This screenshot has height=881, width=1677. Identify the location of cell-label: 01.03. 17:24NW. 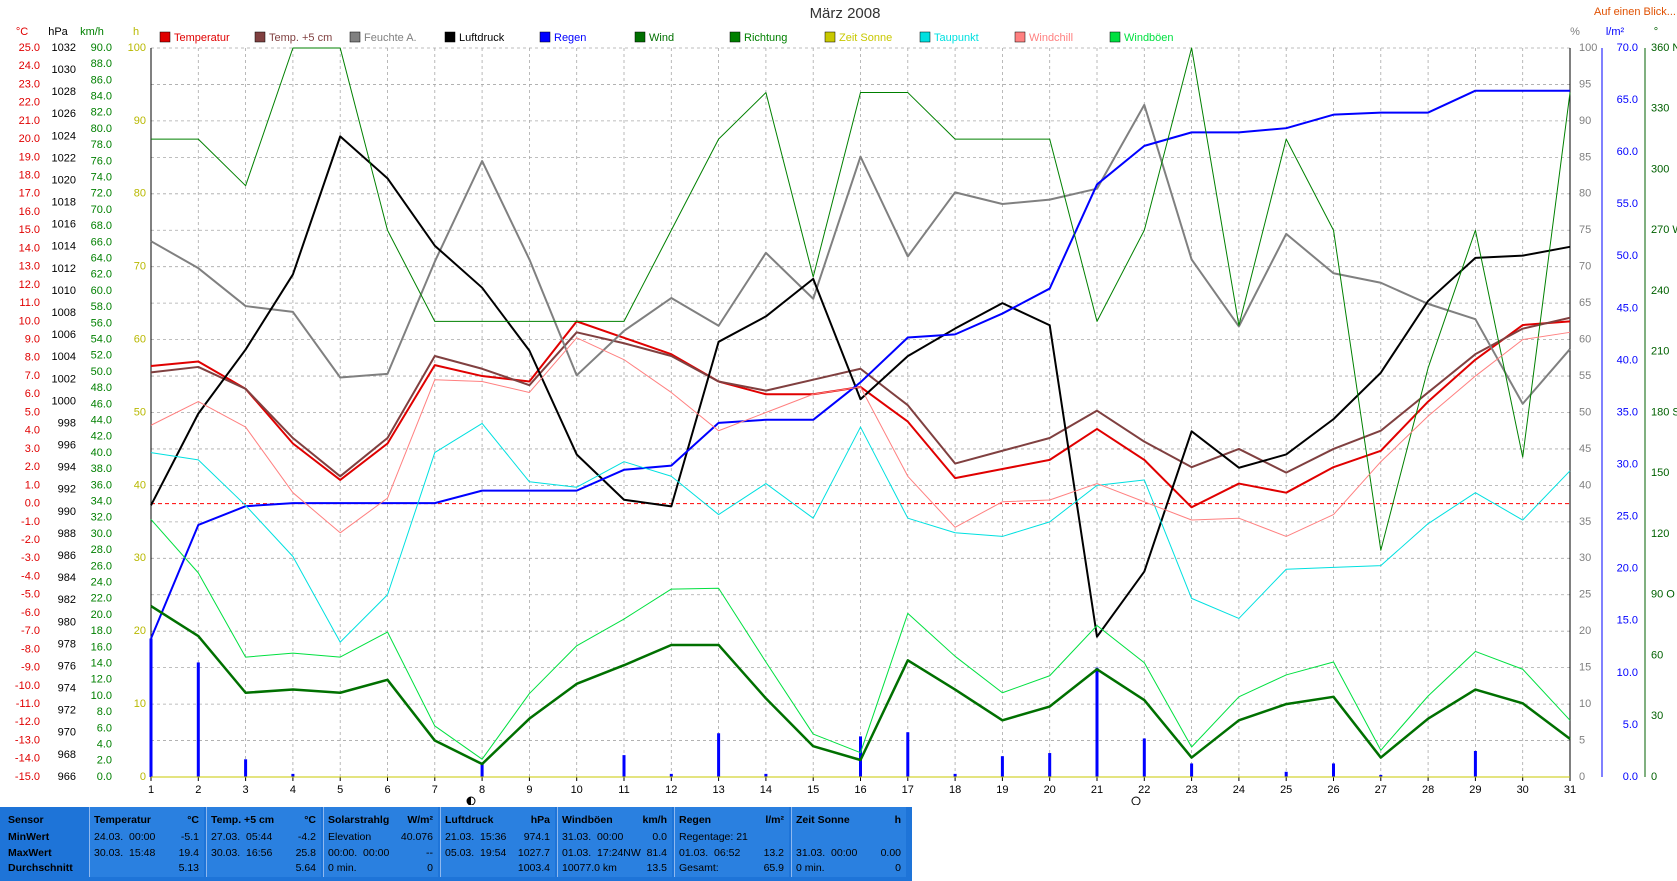
(601, 853).